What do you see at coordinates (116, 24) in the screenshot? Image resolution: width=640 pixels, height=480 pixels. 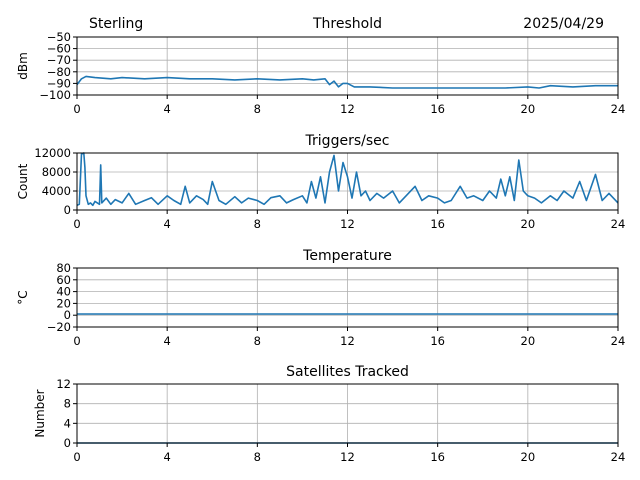 I see `station-name: Sterling` at bounding box center [116, 24].